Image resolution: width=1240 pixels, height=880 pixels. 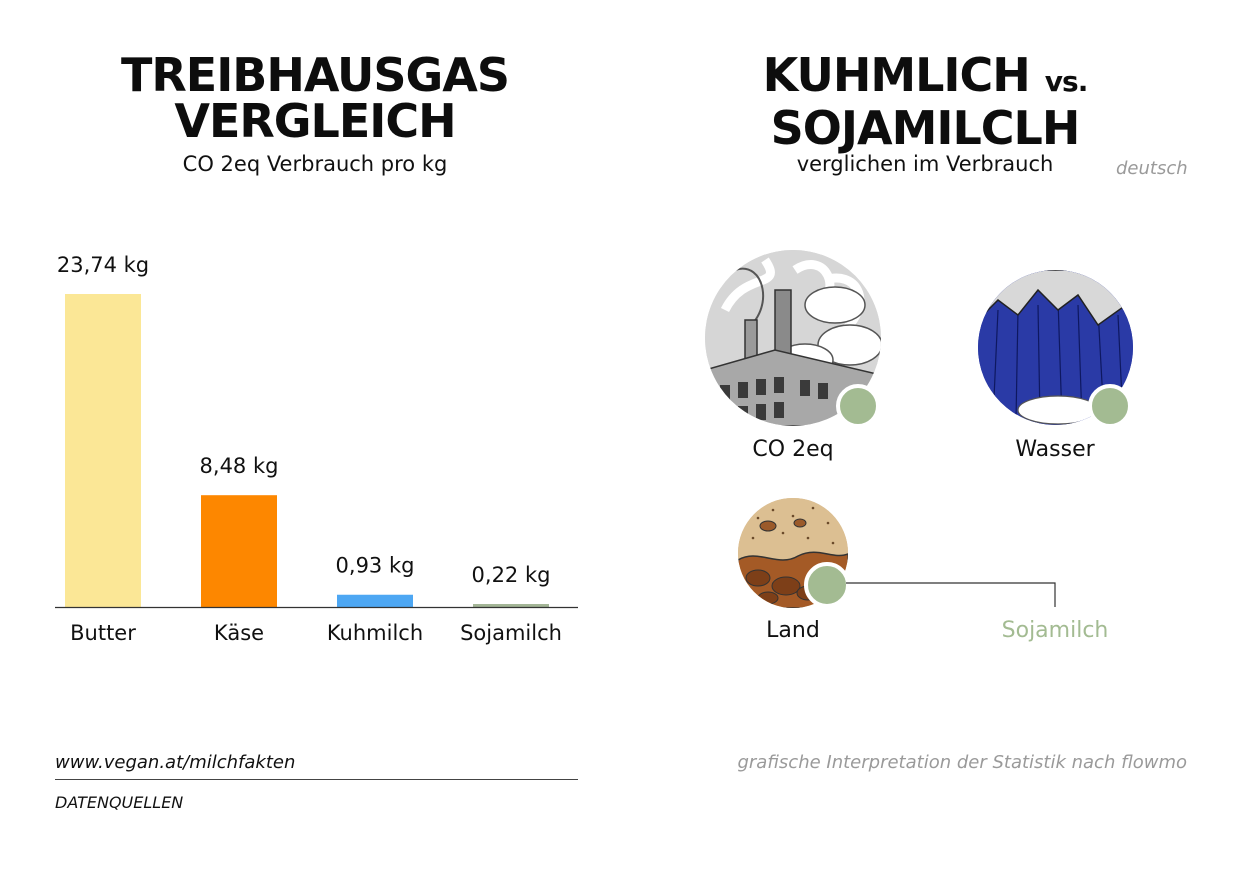 I want to click on footer-divider, so click(x=316, y=779).